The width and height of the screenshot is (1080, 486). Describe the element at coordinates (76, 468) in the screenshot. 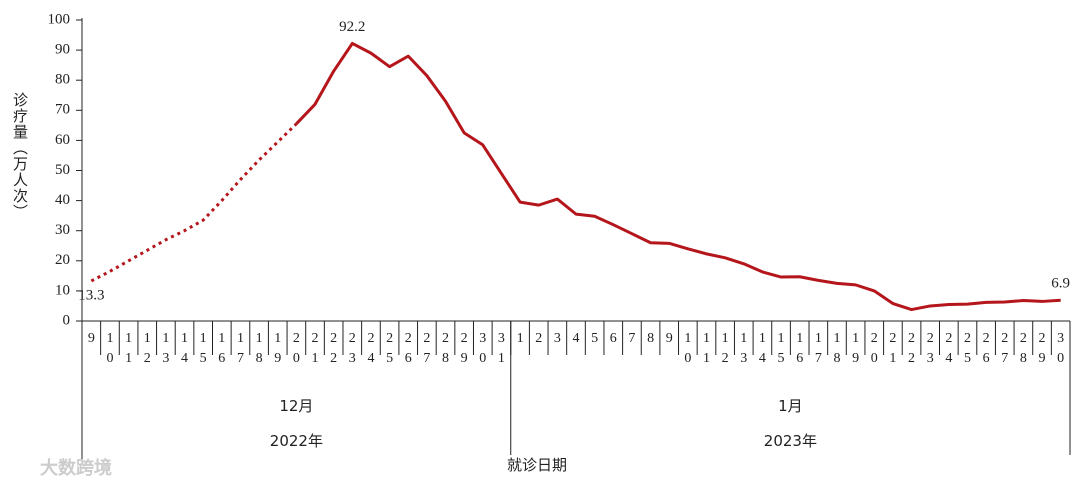

I see `watermark: 大数跨境` at that location.